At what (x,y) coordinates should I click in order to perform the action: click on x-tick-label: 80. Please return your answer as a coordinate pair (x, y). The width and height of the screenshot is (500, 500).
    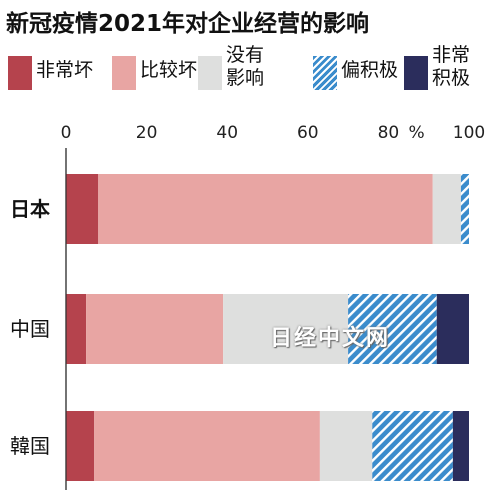
    Looking at the image, I should click on (389, 133).